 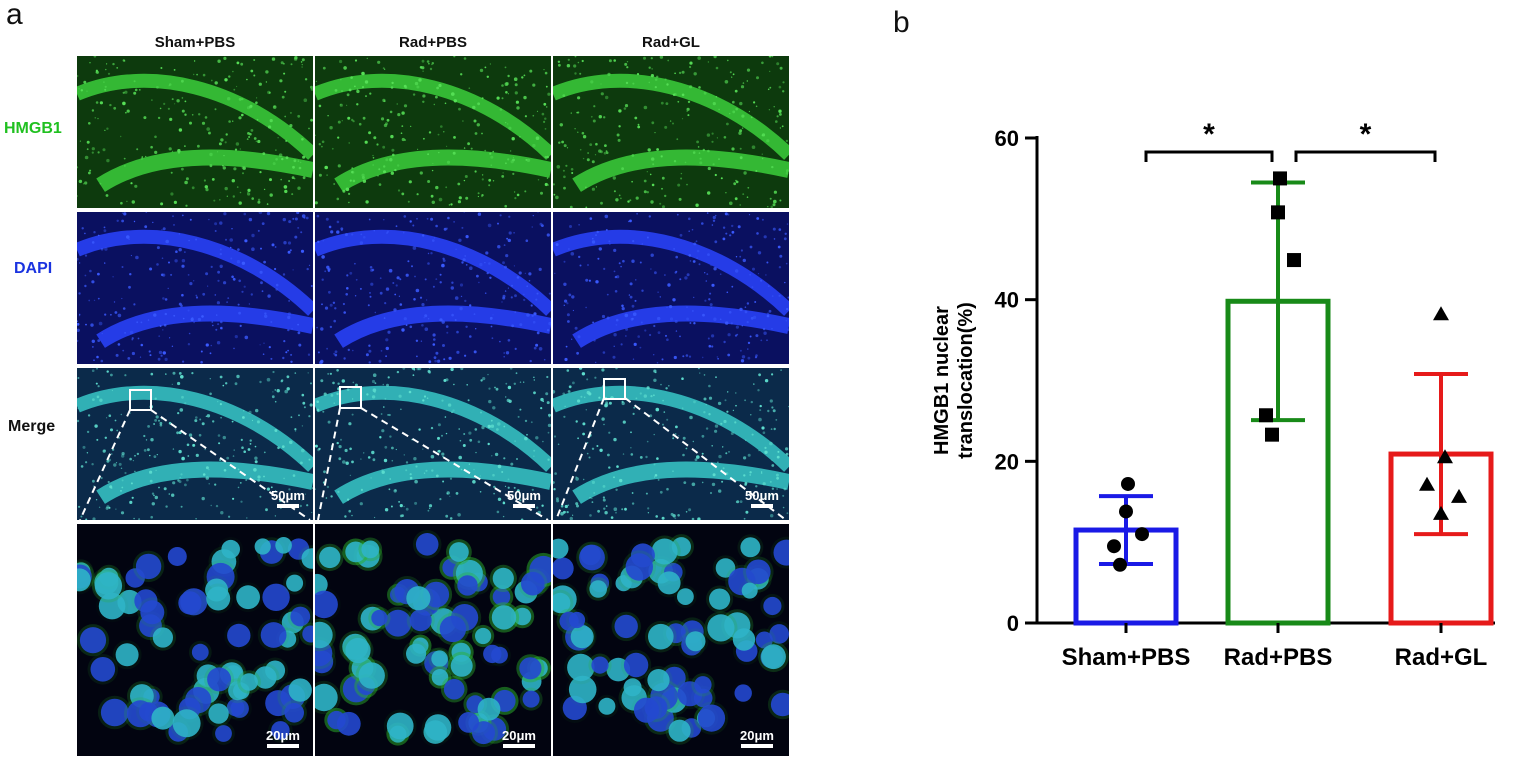 What do you see at coordinates (32, 426) in the screenshot?
I see `row-label-merge: Merge` at bounding box center [32, 426].